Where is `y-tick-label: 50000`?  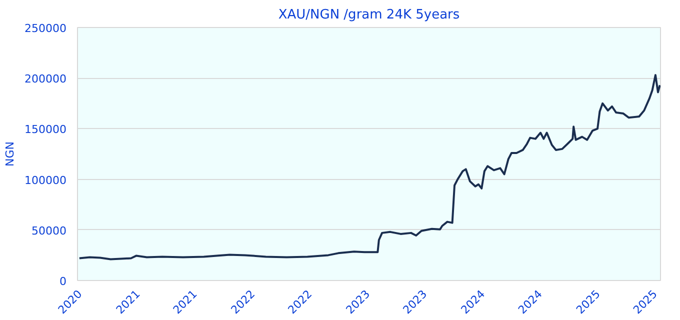 y-tick-label: 50000 is located at coordinates (49, 231).